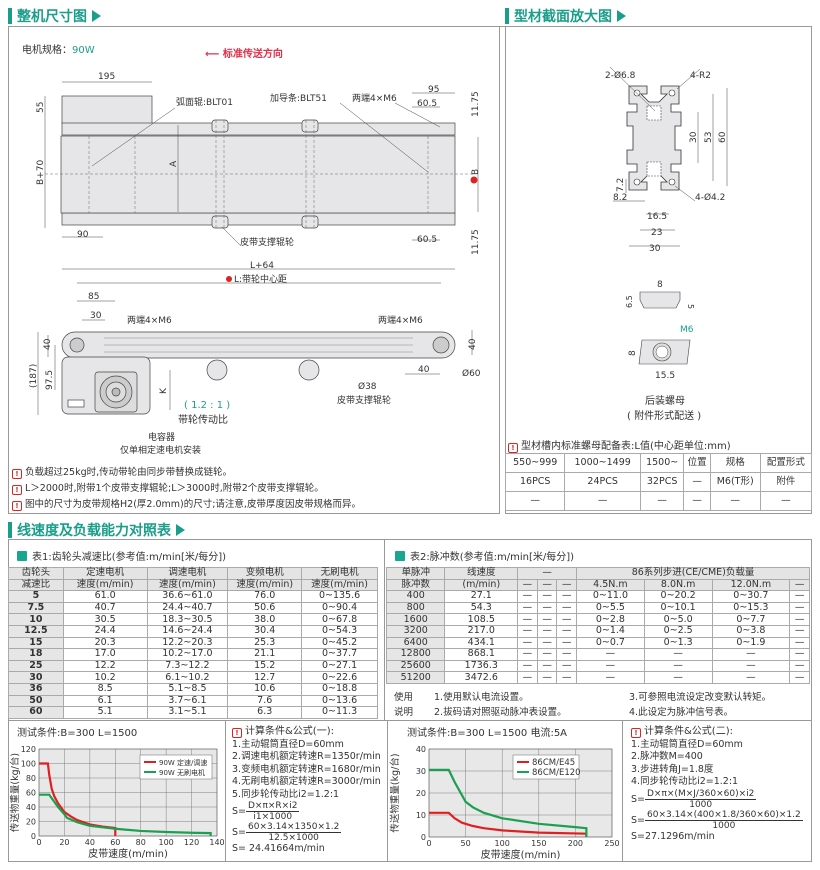  I want to click on dim-6-5: 6.5, so click(629, 301).